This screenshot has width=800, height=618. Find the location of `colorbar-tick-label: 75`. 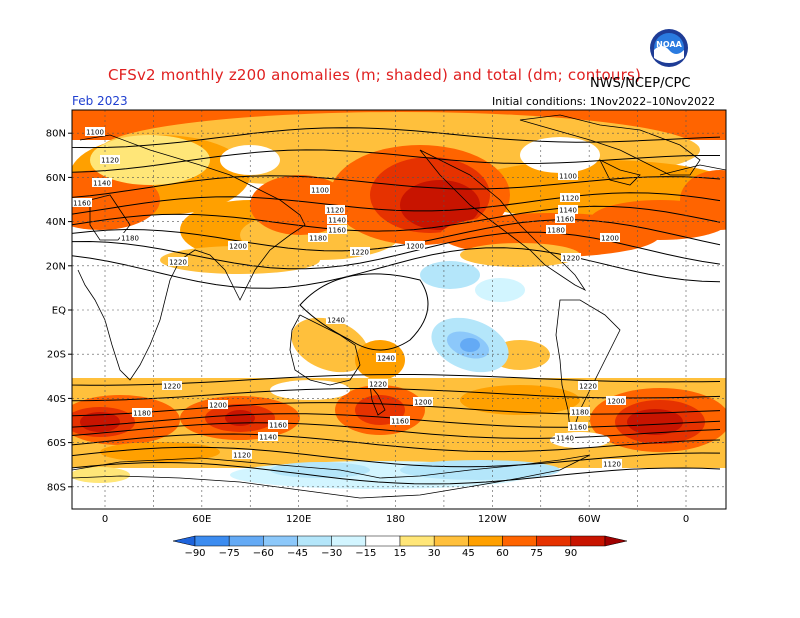

colorbar-tick-label: 75 is located at coordinates (536, 553).